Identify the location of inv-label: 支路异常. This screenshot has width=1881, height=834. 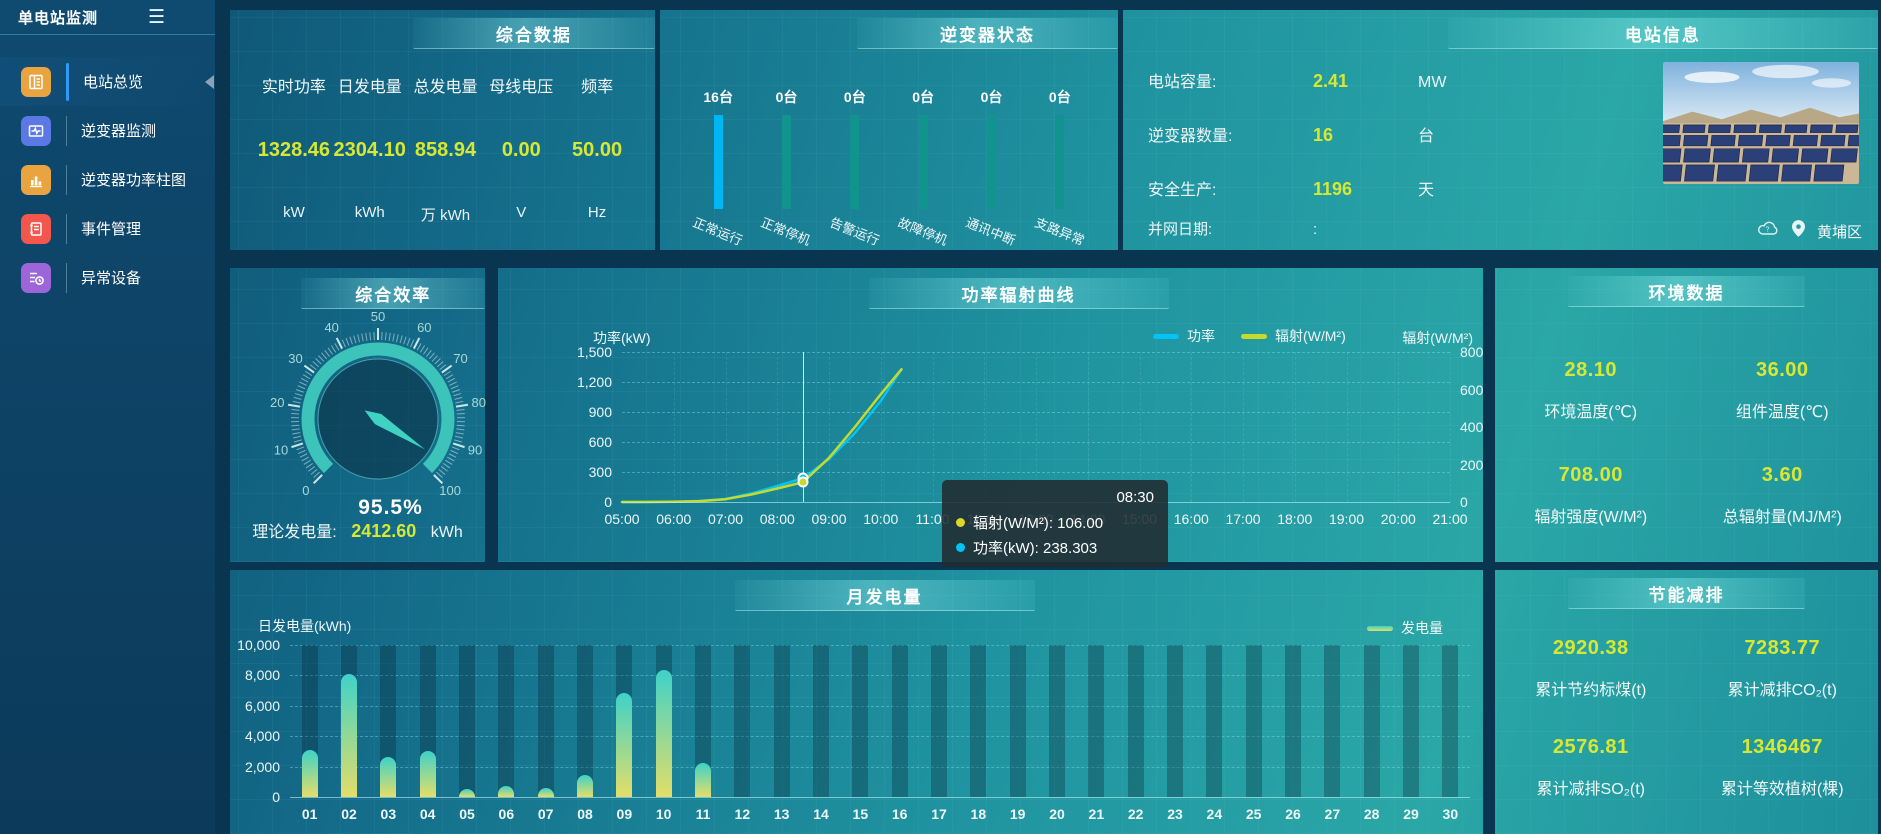
(1059, 231).